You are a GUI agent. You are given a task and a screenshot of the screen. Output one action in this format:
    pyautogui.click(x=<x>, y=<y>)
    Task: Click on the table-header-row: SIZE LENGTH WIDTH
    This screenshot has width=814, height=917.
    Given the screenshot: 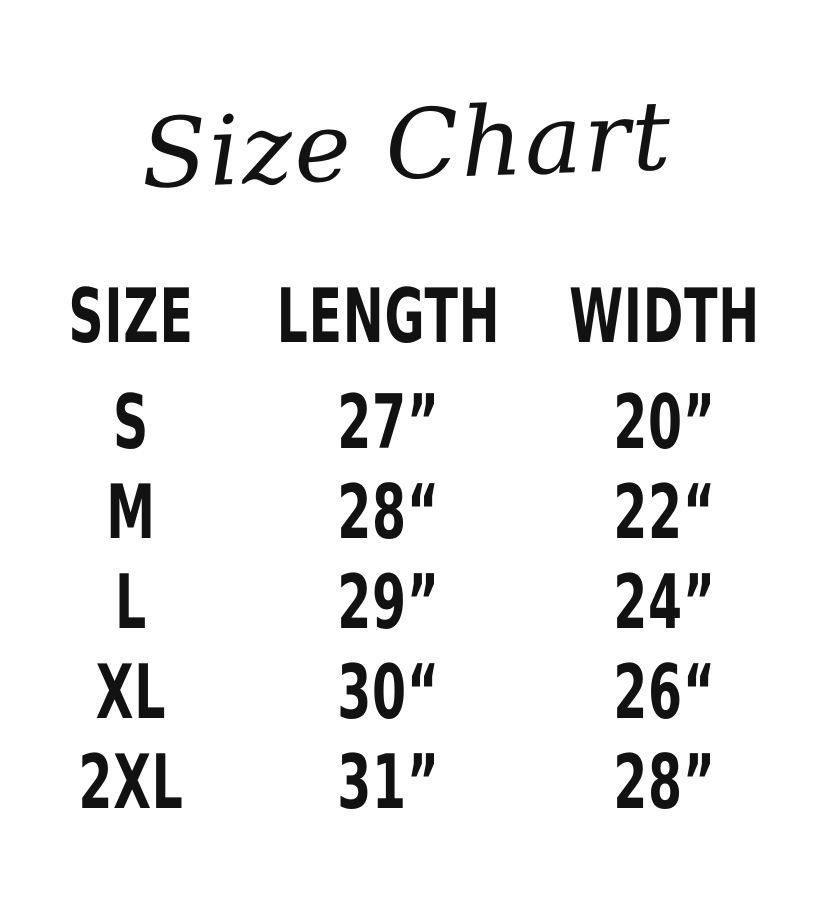 What is the action you would take?
    pyautogui.click(x=407, y=317)
    